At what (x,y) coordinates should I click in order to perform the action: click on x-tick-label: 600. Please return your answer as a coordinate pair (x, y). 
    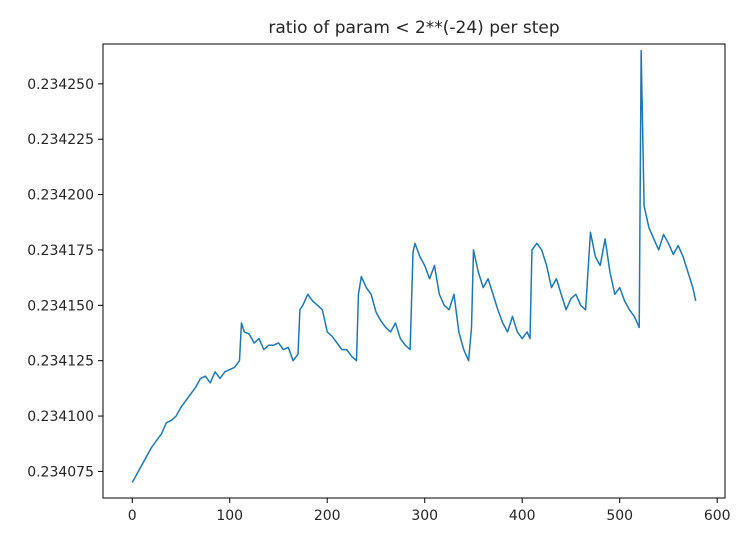
    Looking at the image, I should click on (717, 516).